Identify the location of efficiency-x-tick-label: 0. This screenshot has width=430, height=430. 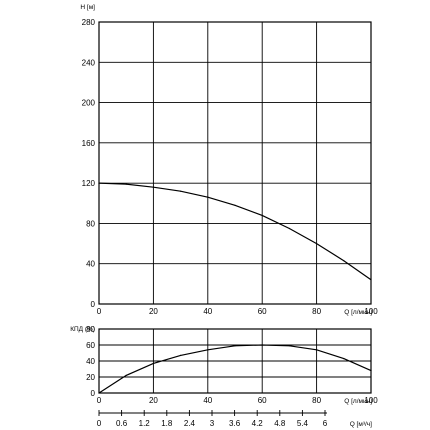
(99, 400).